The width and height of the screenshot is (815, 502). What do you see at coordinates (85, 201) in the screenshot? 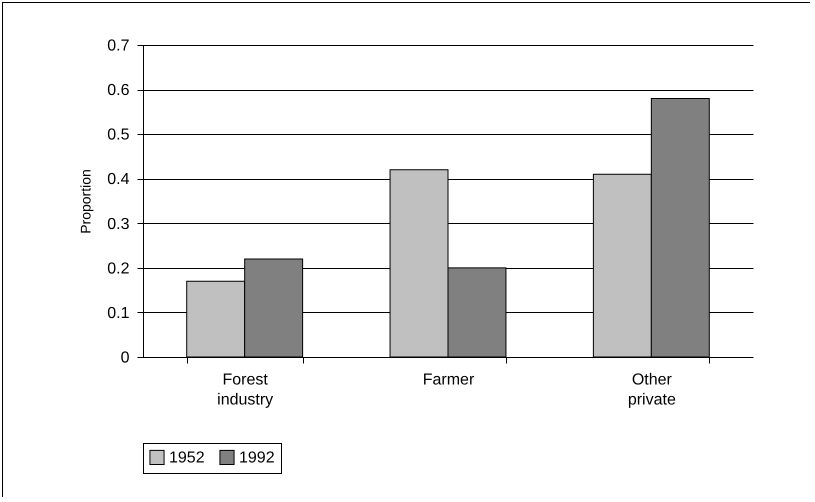
I see `y-axis-title: Proportion` at bounding box center [85, 201].